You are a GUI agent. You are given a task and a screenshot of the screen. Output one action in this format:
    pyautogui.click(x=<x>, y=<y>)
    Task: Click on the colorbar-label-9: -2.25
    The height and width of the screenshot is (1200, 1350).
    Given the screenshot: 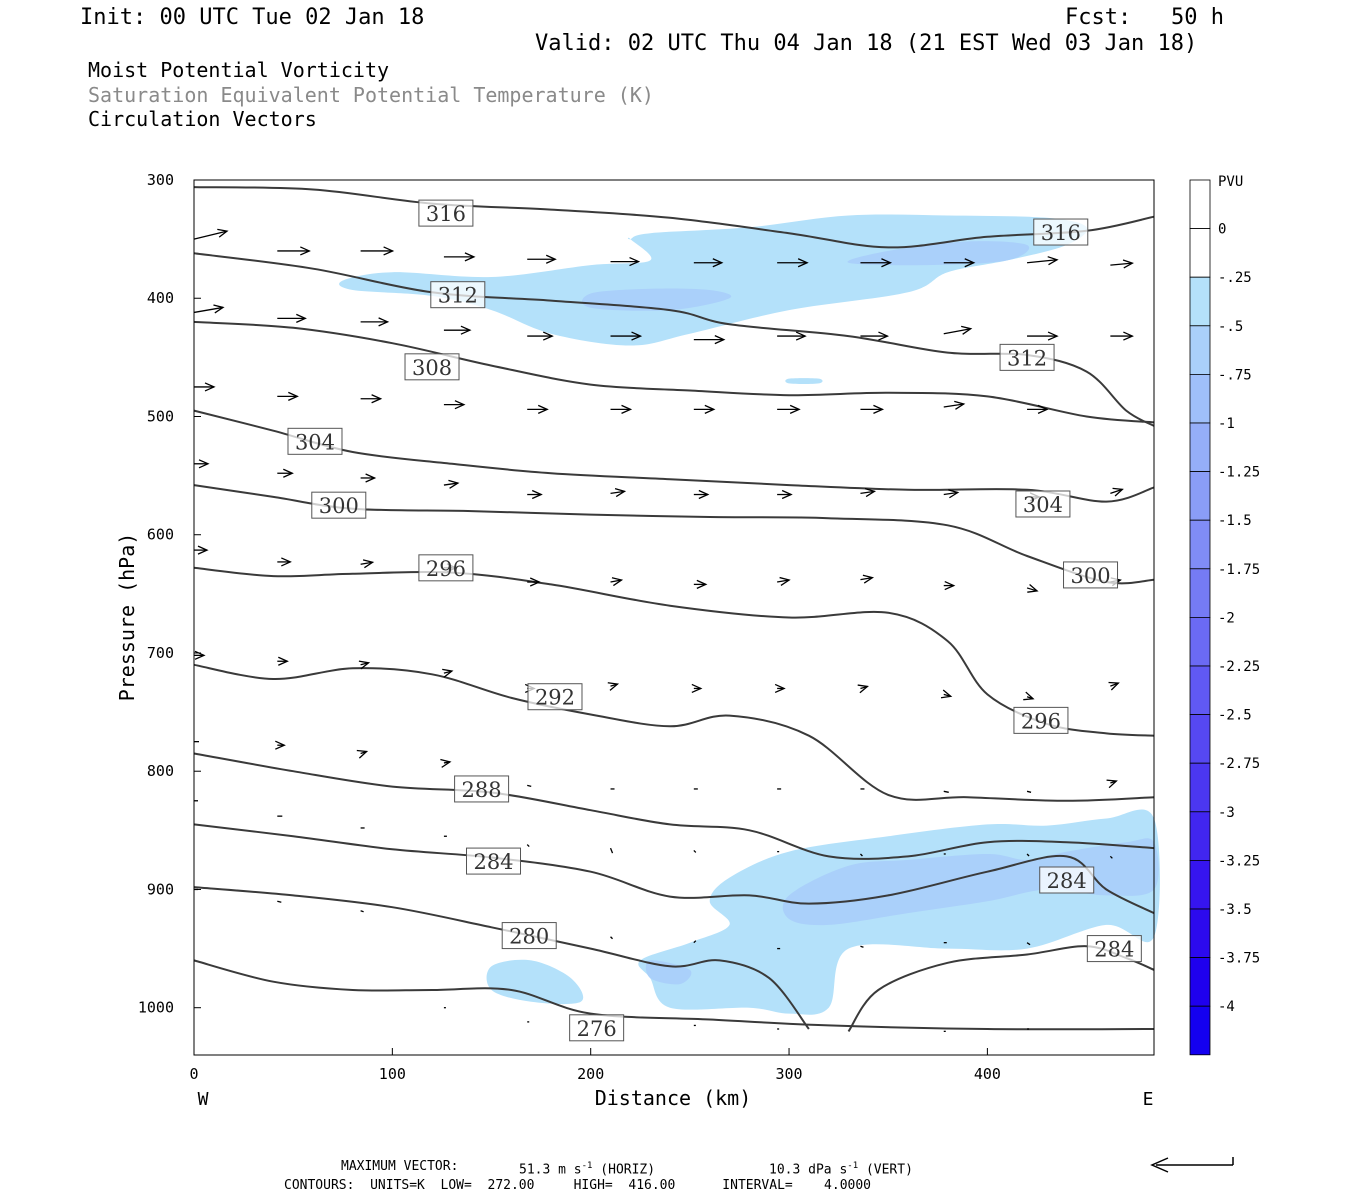 What is the action you would take?
    pyautogui.click(x=1239, y=667)
    